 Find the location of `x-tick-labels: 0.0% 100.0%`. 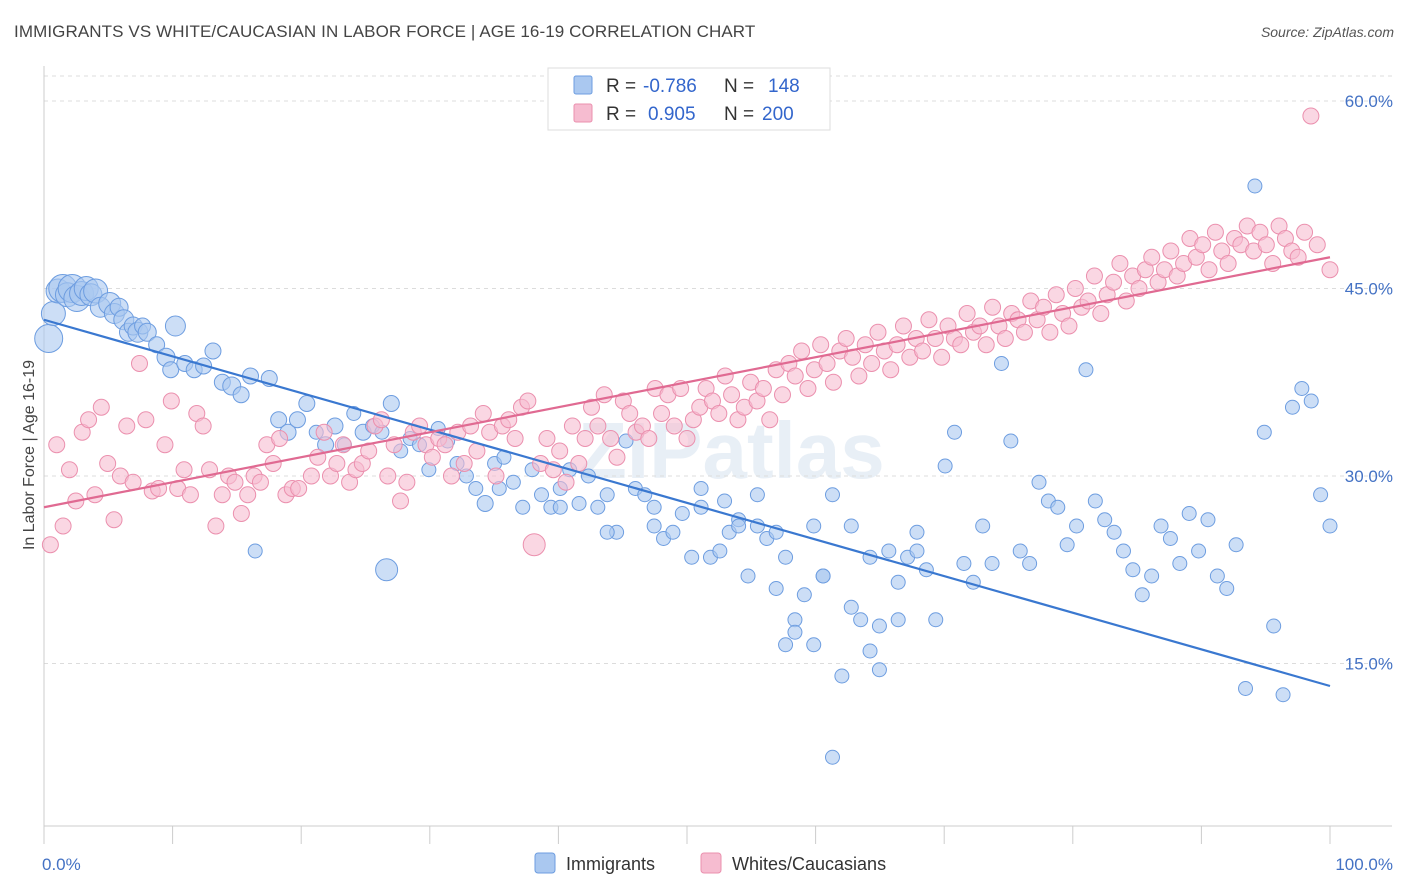

x-tick-labels: 0.0% 100.0% is located at coordinates (717, 864).